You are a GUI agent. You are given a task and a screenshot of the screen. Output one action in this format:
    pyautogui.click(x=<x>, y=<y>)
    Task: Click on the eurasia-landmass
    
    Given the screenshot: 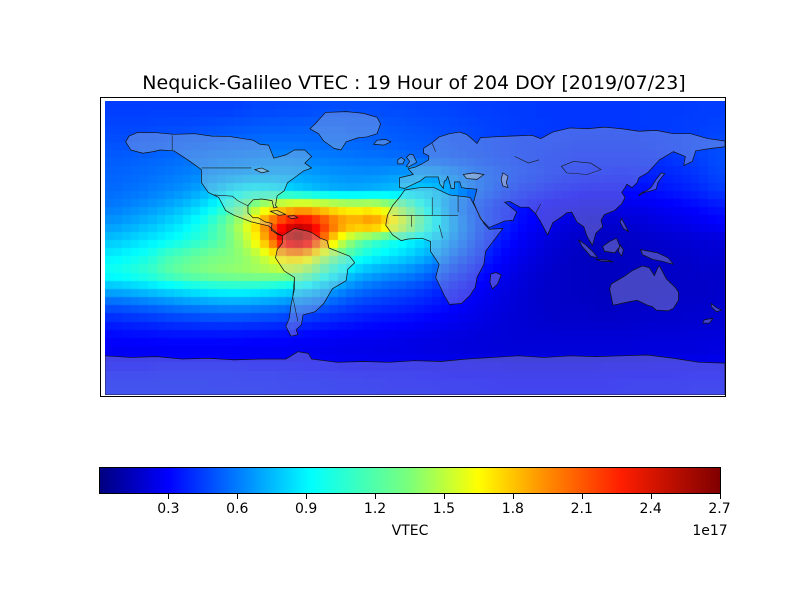 What is the action you would take?
    pyautogui.click(x=562, y=186)
    